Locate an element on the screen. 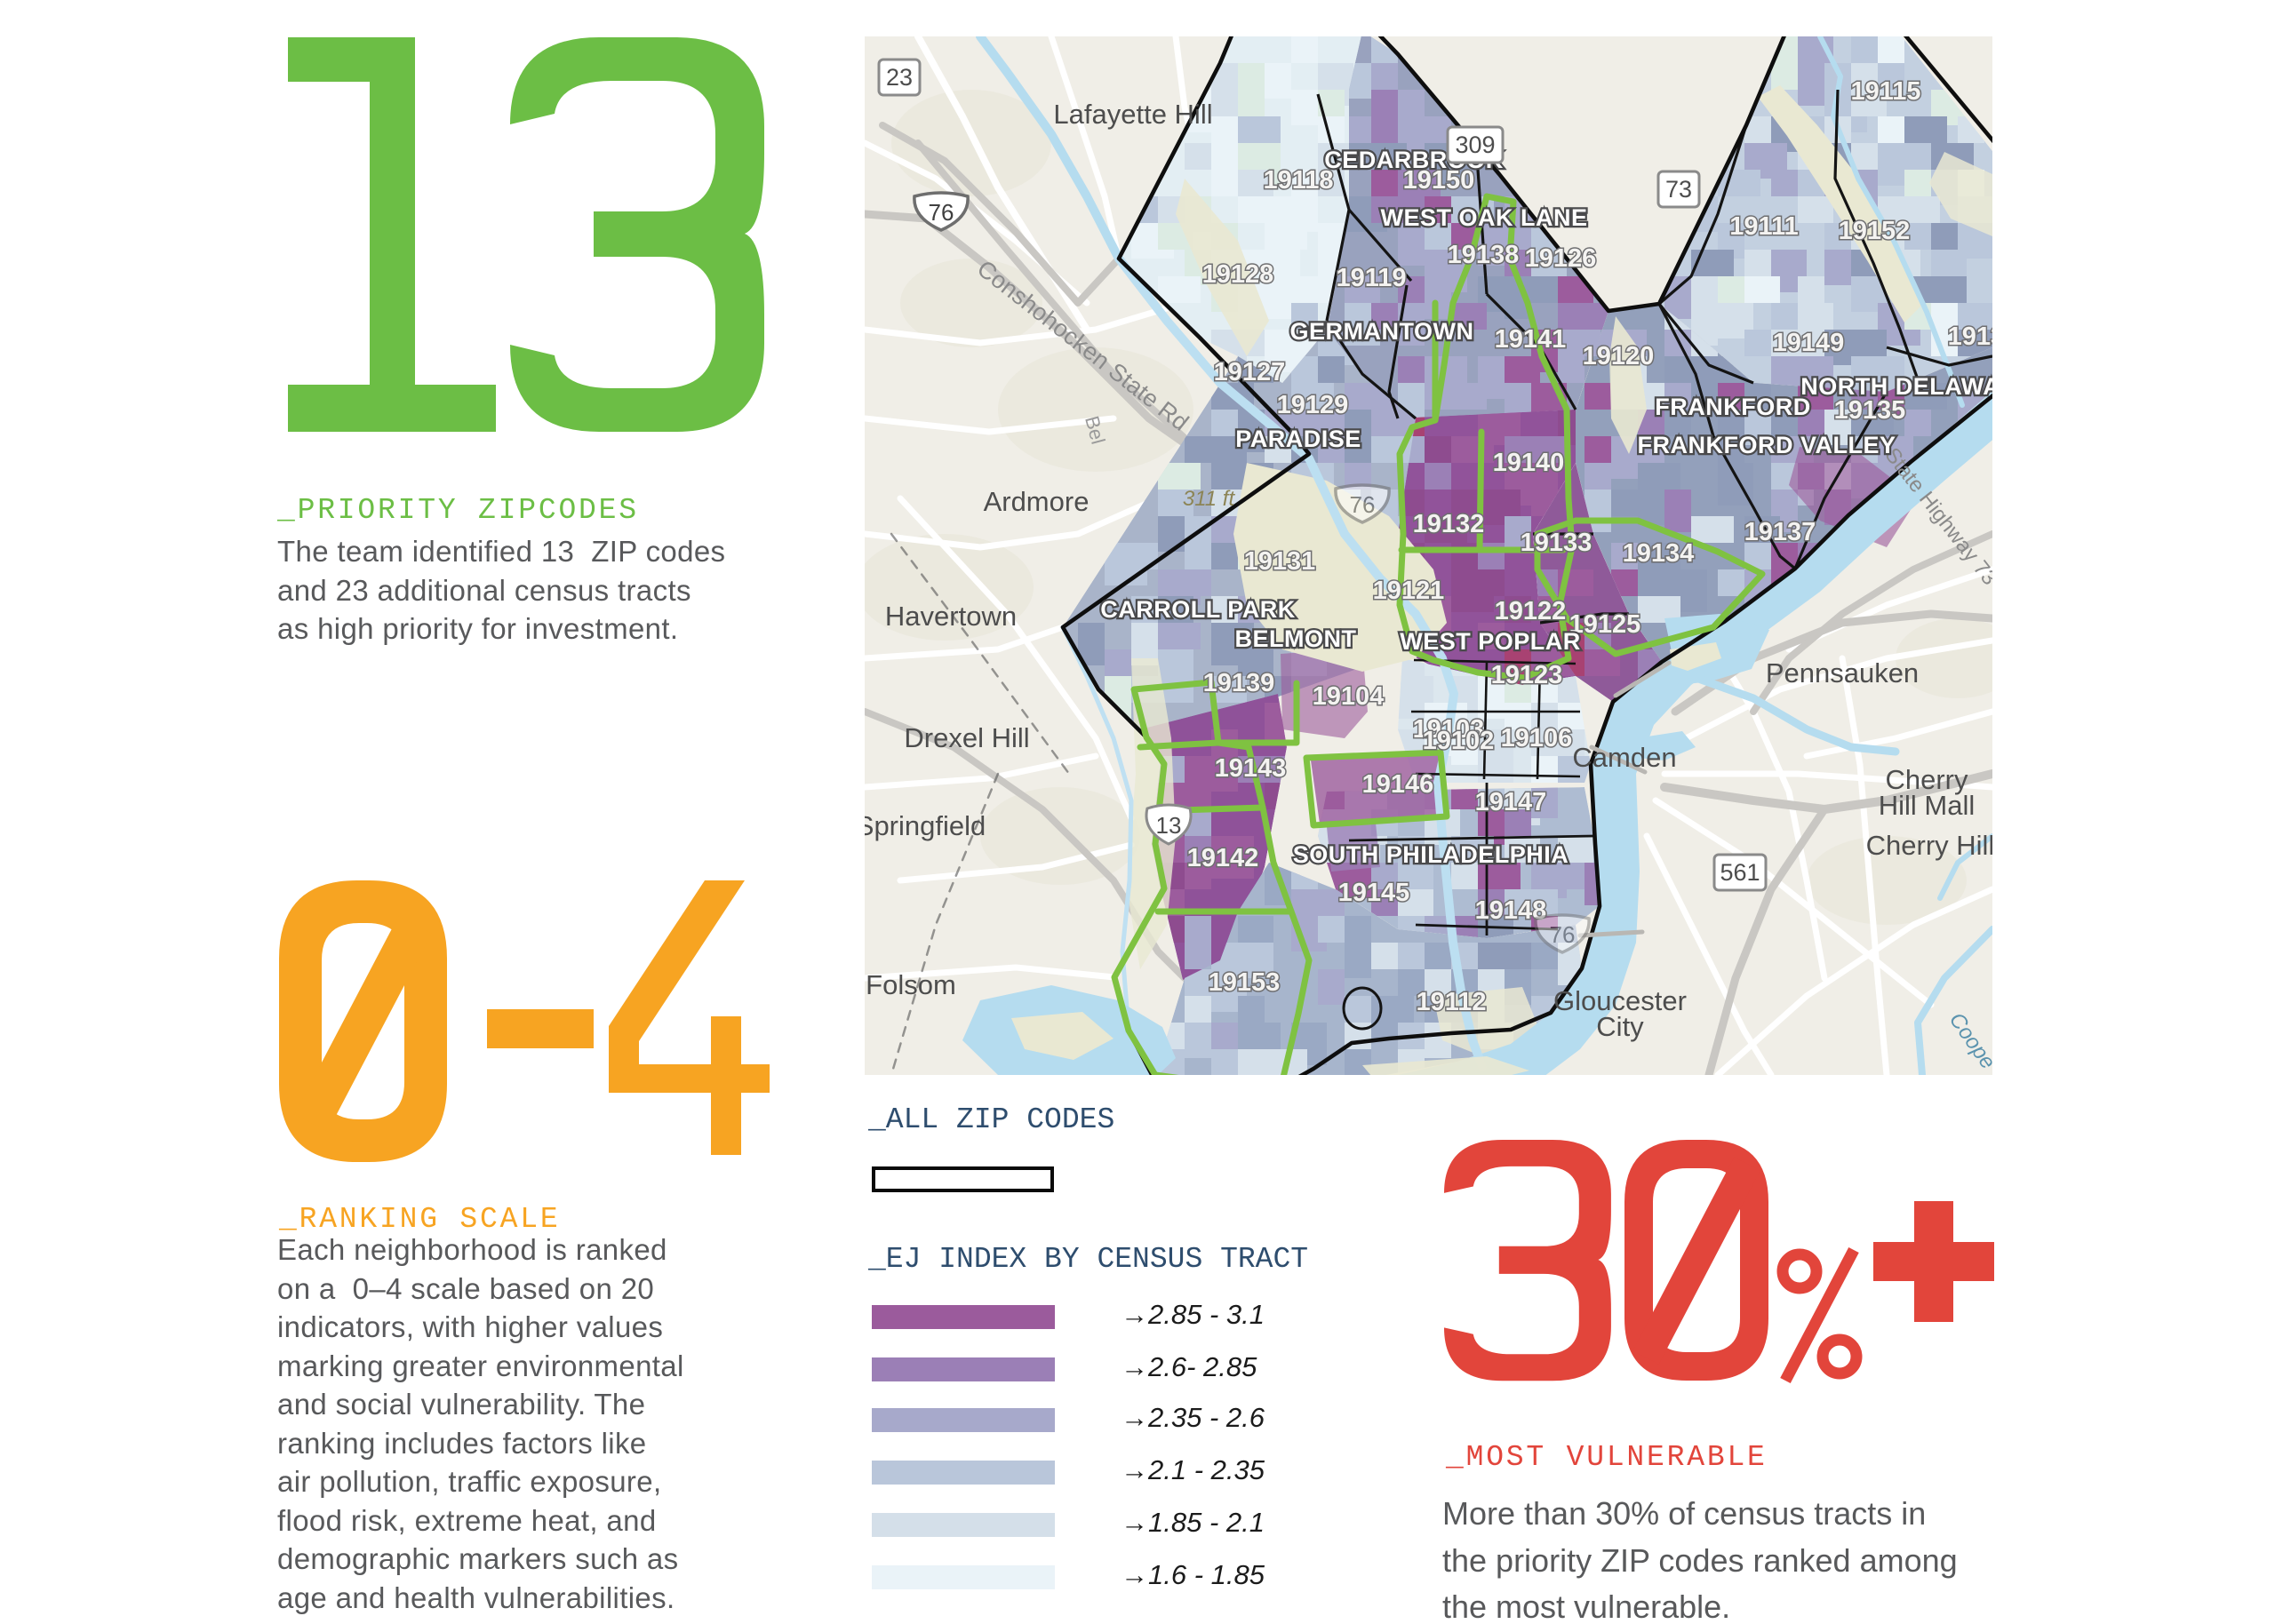 The width and height of the screenshot is (2275, 1624). svg-text: 19146 is located at coordinates (1398, 784).